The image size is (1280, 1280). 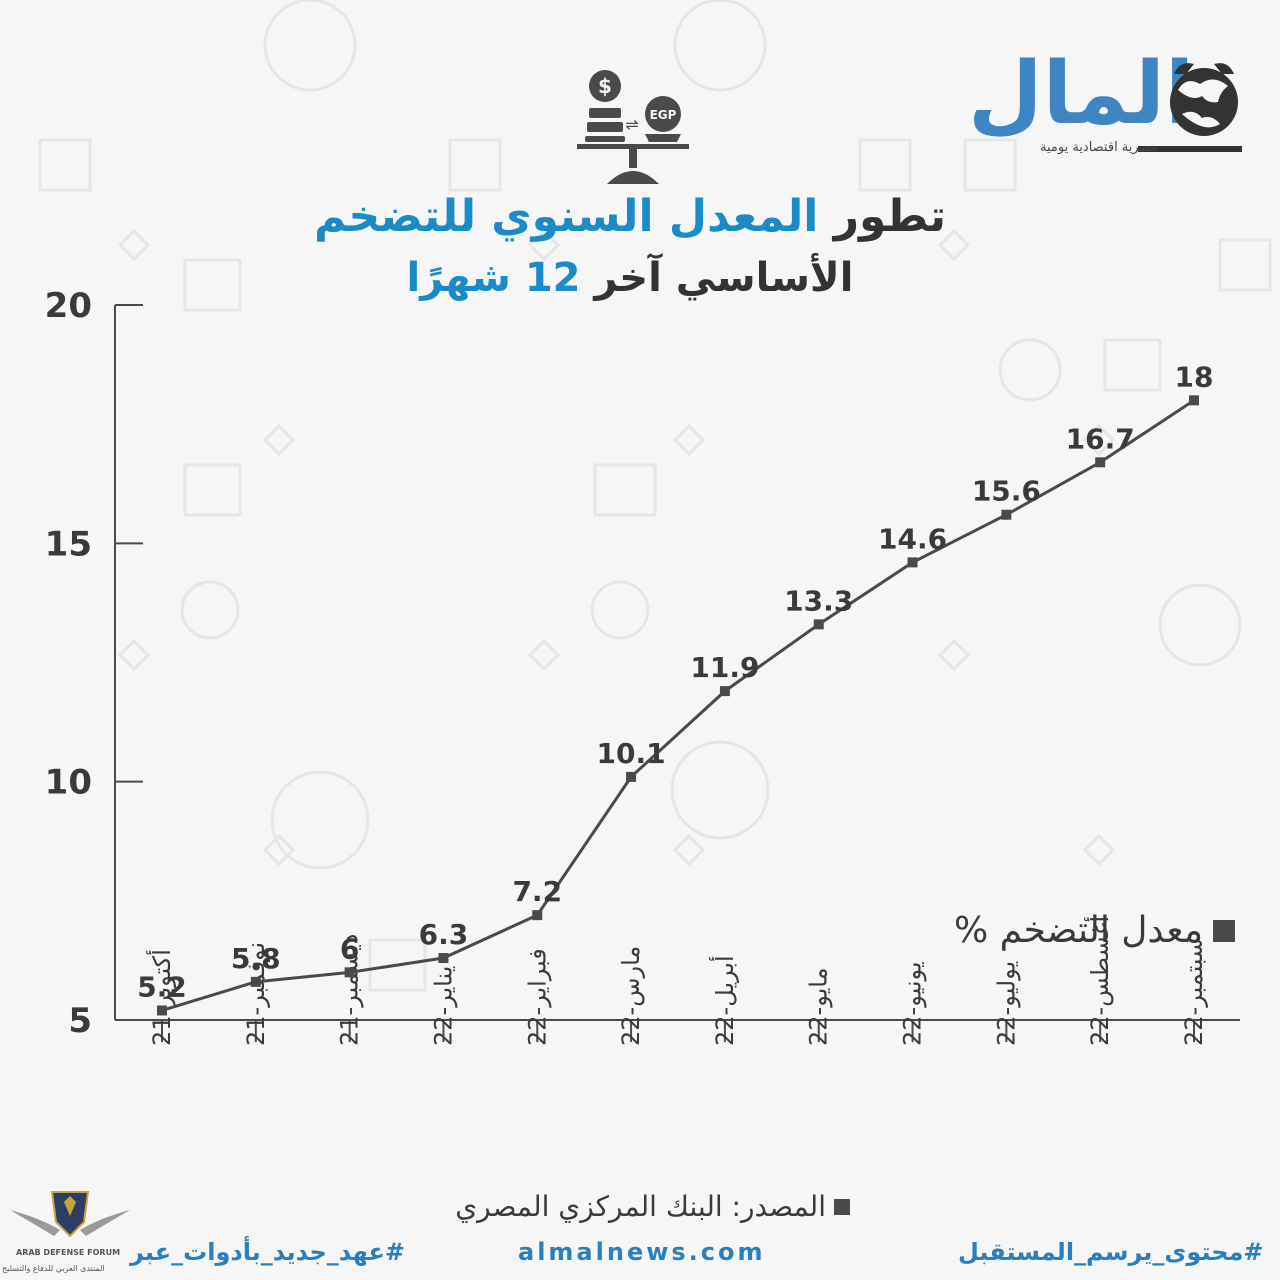 I want to click on brand-logo: المال, so click(x=1108, y=106).